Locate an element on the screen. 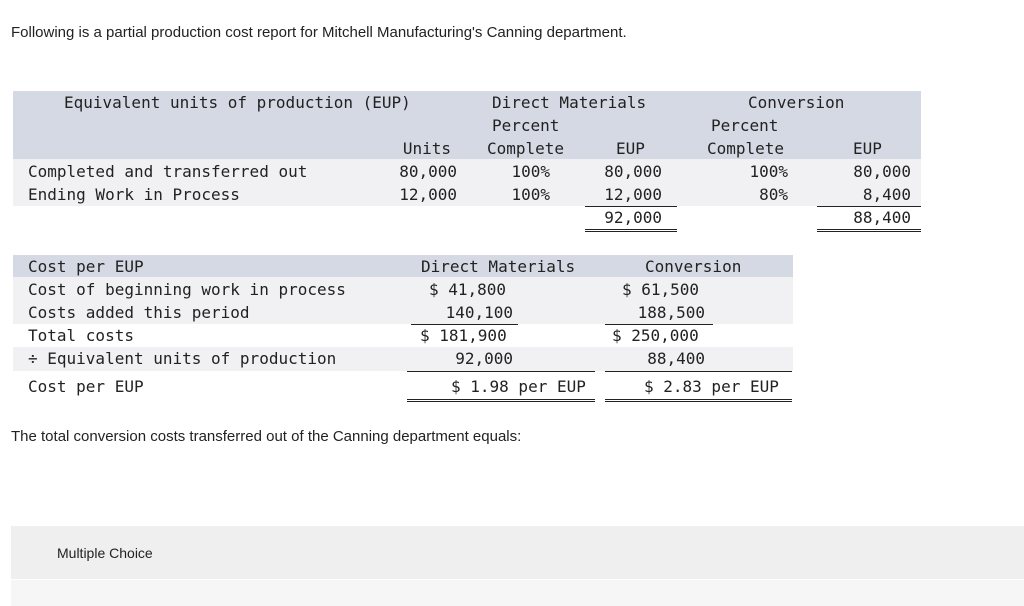  cost-row-label: Total costs is located at coordinates (81, 335).